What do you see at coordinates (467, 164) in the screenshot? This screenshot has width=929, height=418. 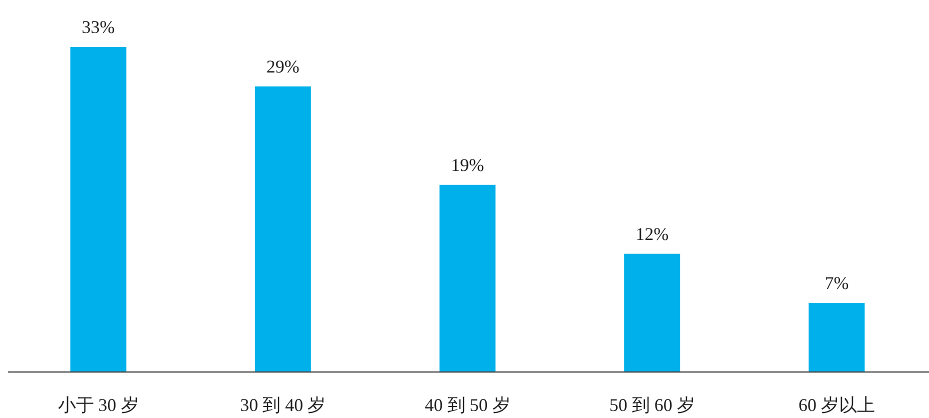 I see `data-label: 19%` at bounding box center [467, 164].